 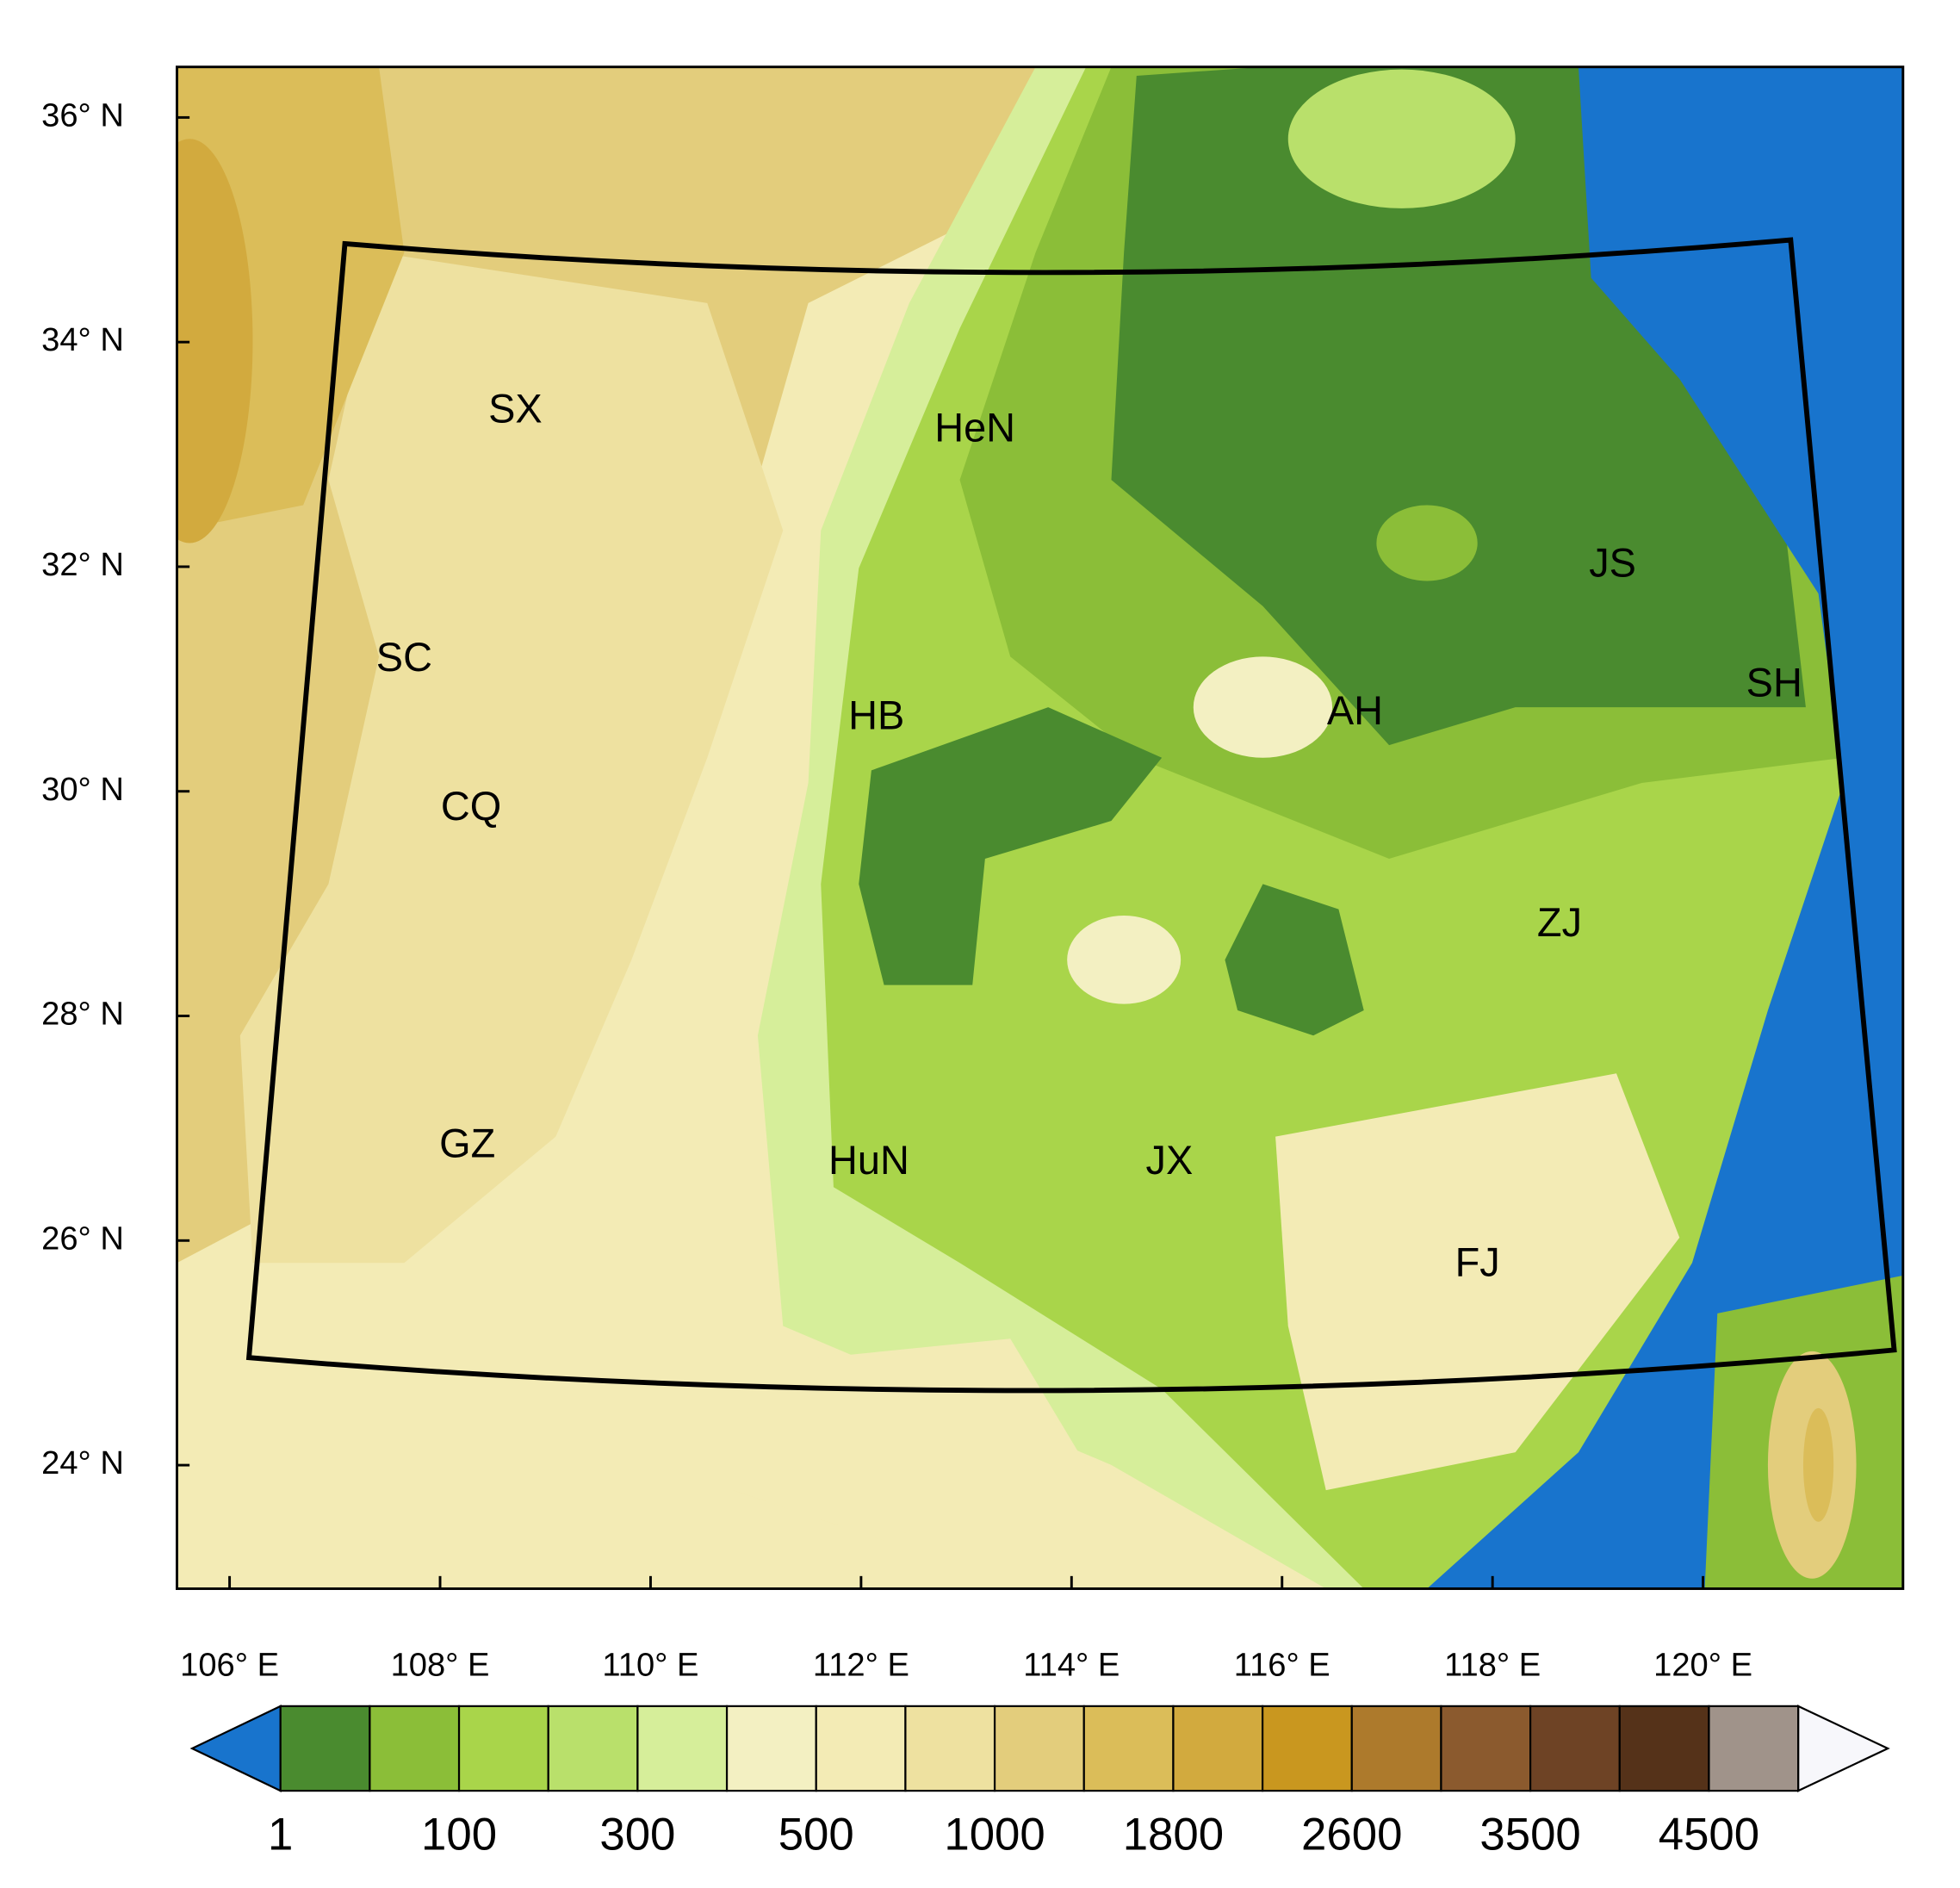 I want to click on region-label: AH, so click(x=1355, y=710).